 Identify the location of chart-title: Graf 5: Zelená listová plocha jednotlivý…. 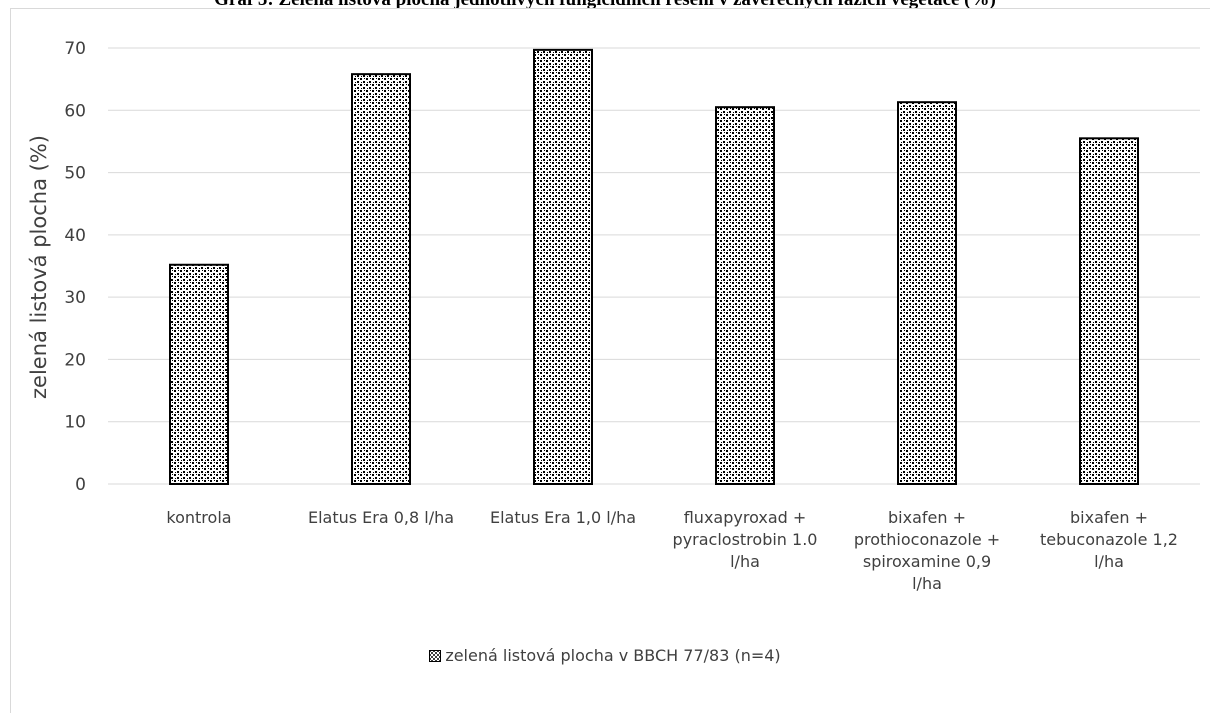
(605, 5).